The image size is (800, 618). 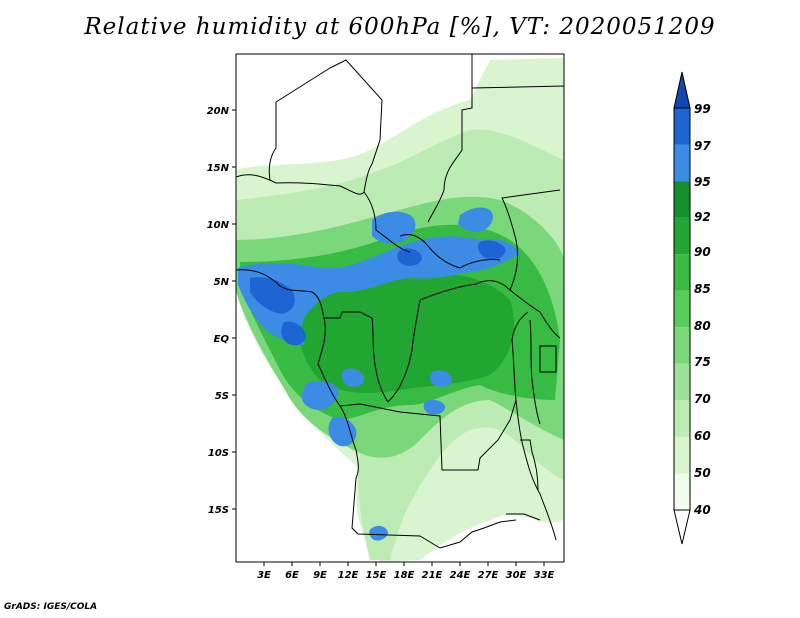 What do you see at coordinates (702, 399) in the screenshot?
I see `colorbar-label: 70` at bounding box center [702, 399].